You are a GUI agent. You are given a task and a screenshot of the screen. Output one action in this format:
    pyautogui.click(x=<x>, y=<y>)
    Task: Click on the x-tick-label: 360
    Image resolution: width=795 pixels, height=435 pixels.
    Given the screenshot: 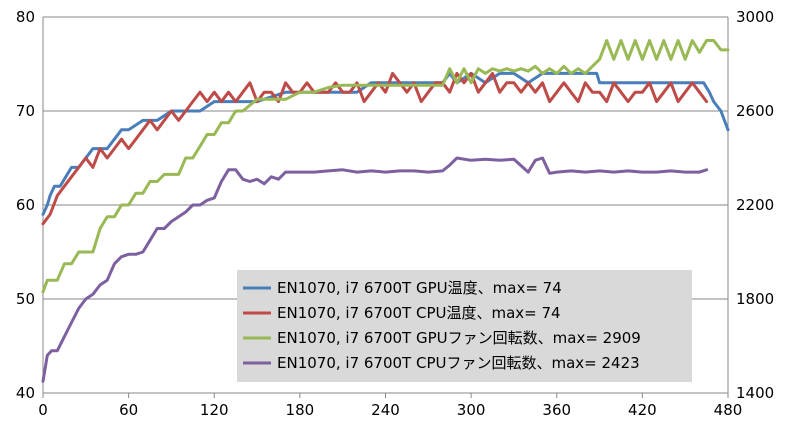 What is the action you would take?
    pyautogui.click(x=556, y=410)
    